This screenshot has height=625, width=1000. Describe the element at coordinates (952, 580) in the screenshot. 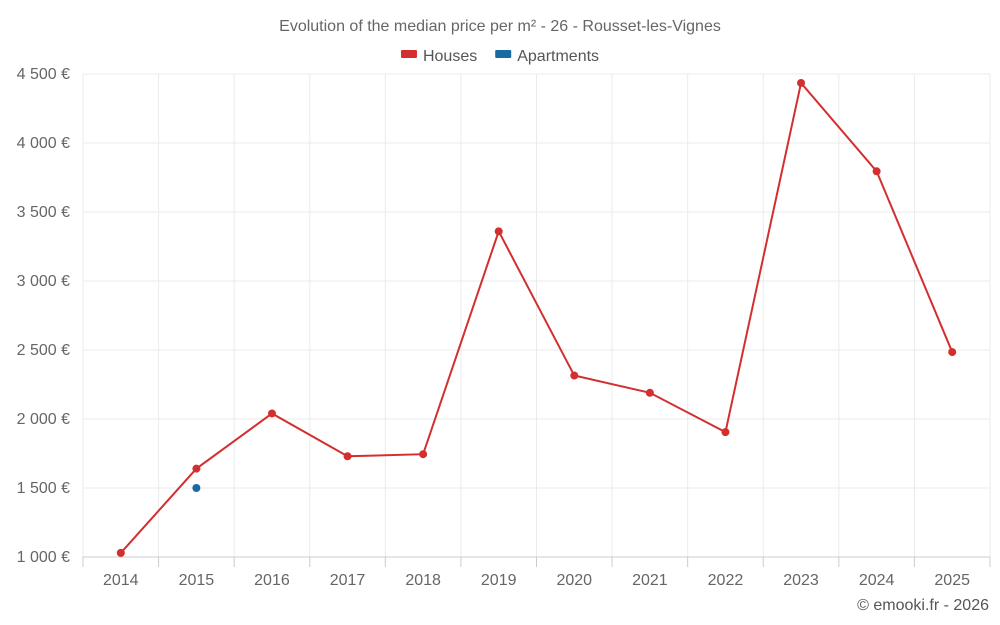

I see `x-tick-label: 2025` at that location.